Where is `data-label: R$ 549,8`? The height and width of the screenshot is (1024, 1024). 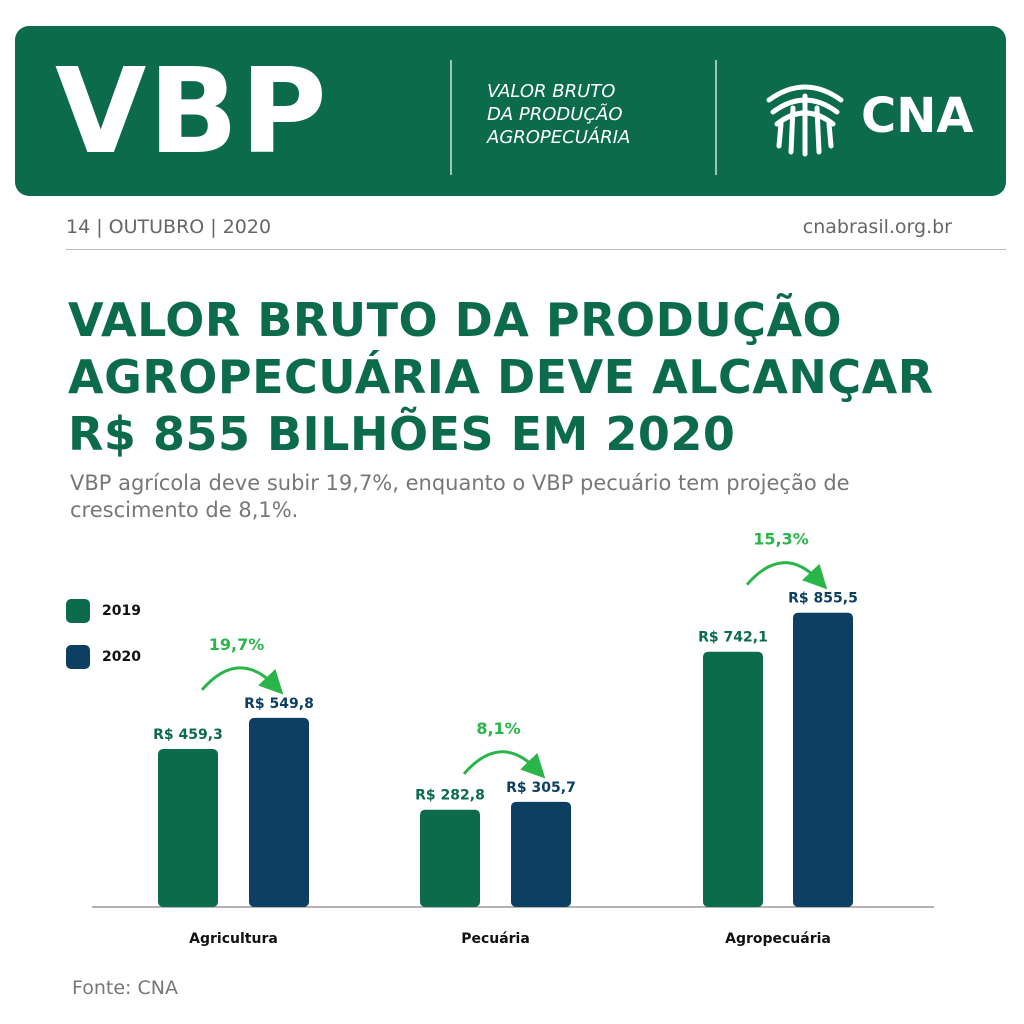 data-label: R$ 549,8 is located at coordinates (279, 704).